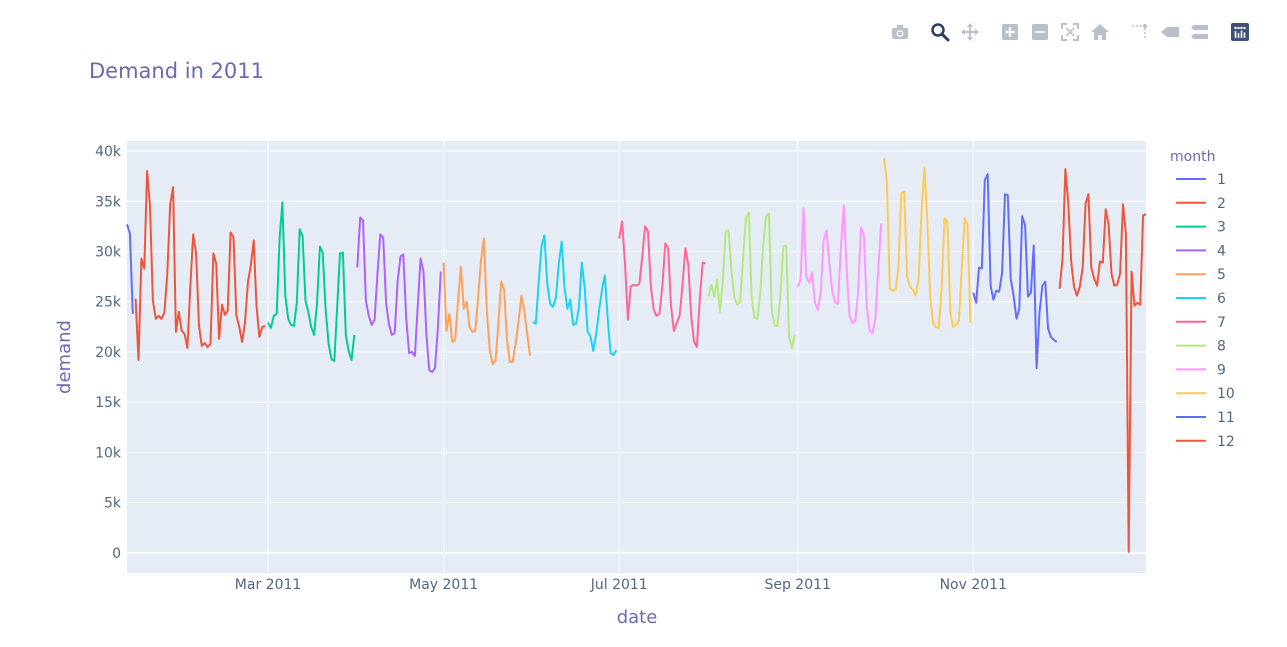 The width and height of the screenshot is (1287, 647). What do you see at coordinates (1221, 370) in the screenshot?
I see `legend-label: 9` at bounding box center [1221, 370].